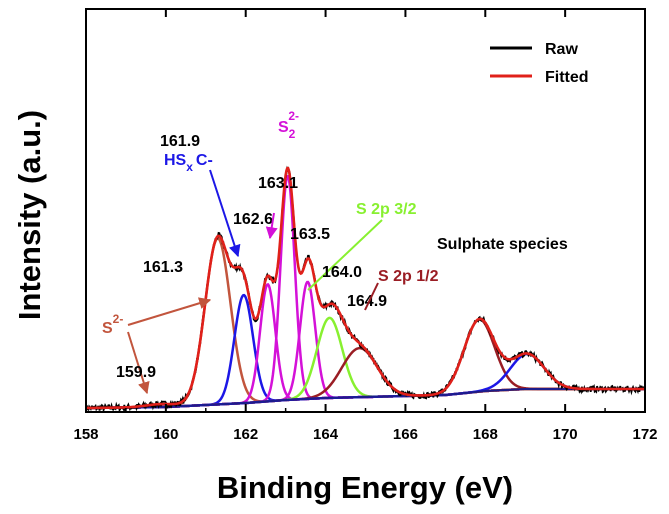 This screenshot has height=514, width=669. What do you see at coordinates (165, 434) in the screenshot?
I see `x-tick-label-160: 160` at bounding box center [165, 434].